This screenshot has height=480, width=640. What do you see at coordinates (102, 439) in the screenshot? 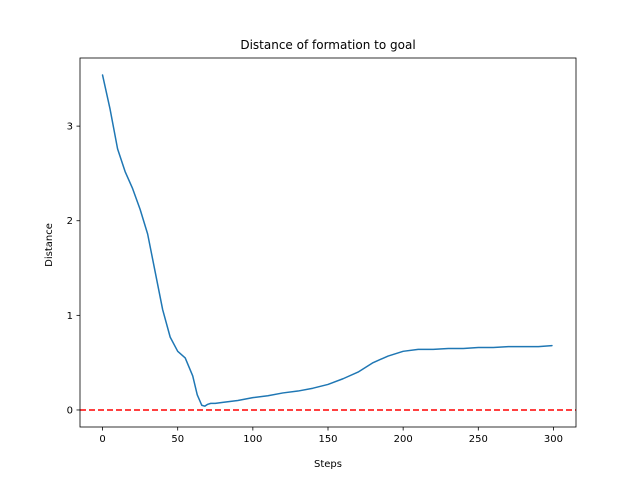
I see `x-tick-label: 0` at bounding box center [102, 439].